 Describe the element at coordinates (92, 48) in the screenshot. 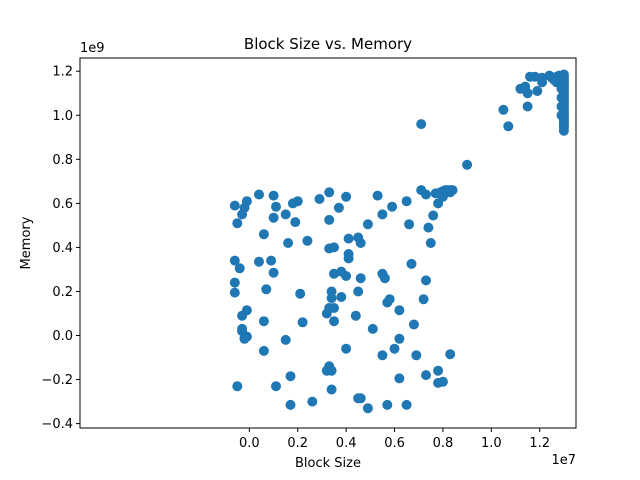

I see `y-offset-label: 1e9` at that location.